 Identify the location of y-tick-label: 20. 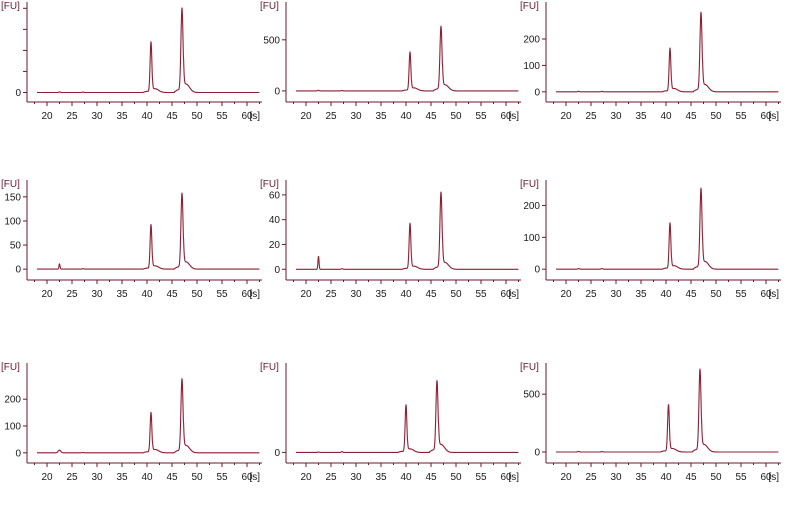
(275, 245).